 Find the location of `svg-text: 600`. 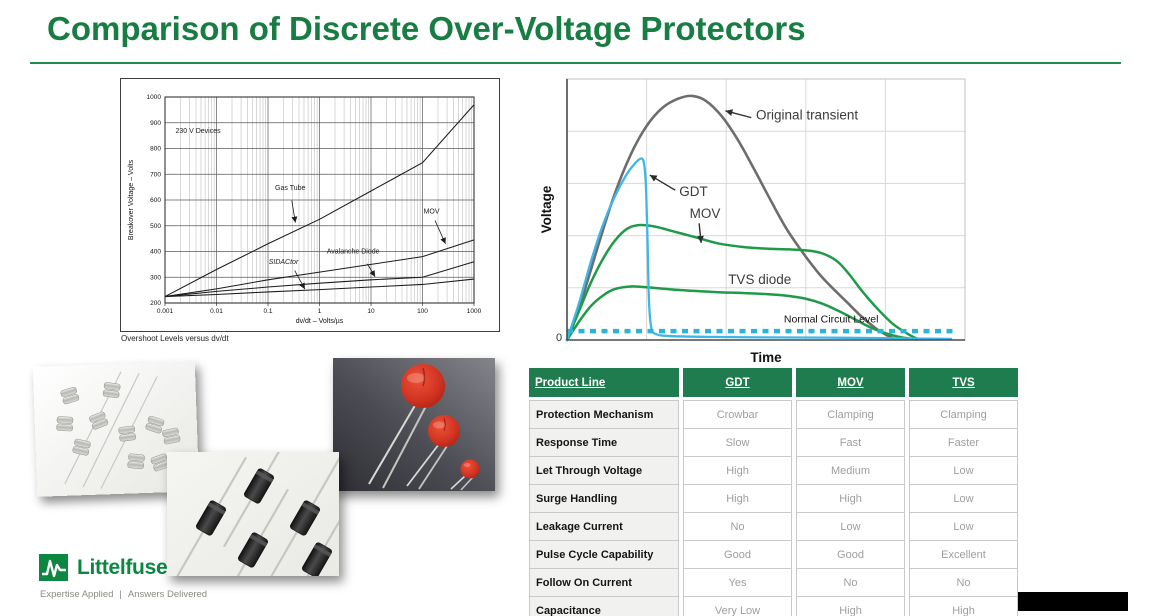

svg-text: 600 is located at coordinates (155, 200).